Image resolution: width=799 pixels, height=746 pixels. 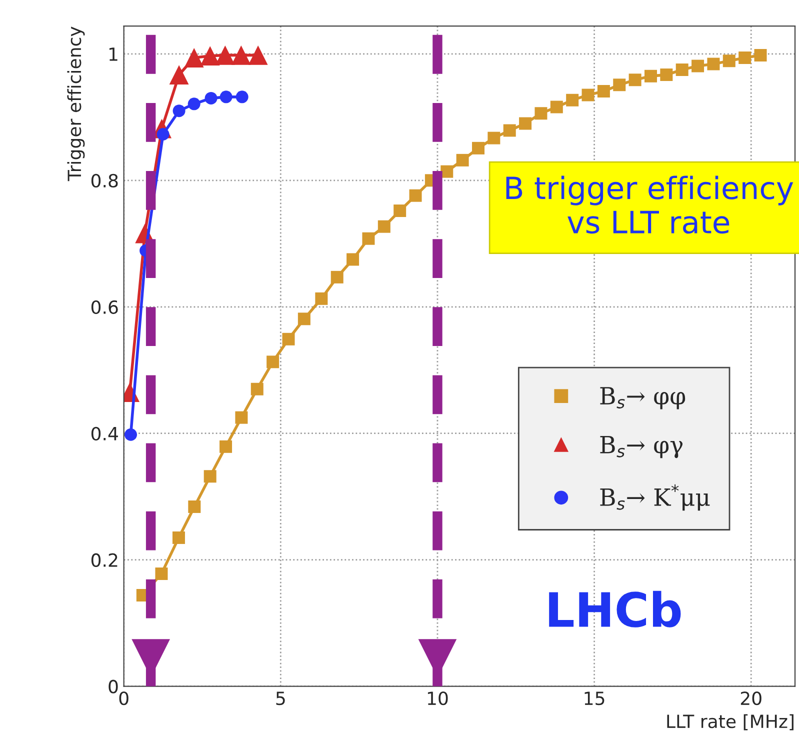 I want to click on y-tick-label: 1, so click(x=113, y=54).